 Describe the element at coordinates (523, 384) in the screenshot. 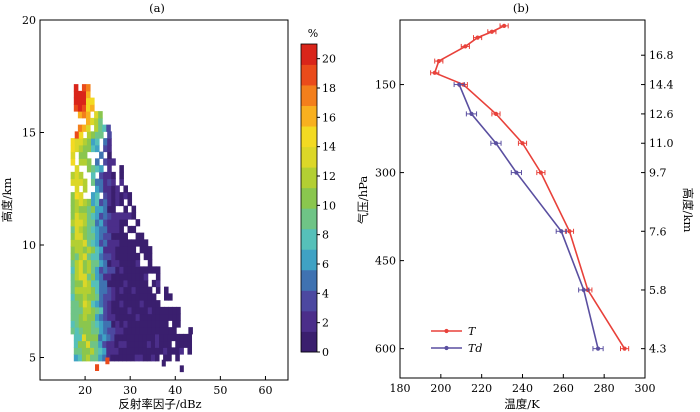

I see `panel-b-x-ticks: 180 200 220 240 260 280 300` at that location.